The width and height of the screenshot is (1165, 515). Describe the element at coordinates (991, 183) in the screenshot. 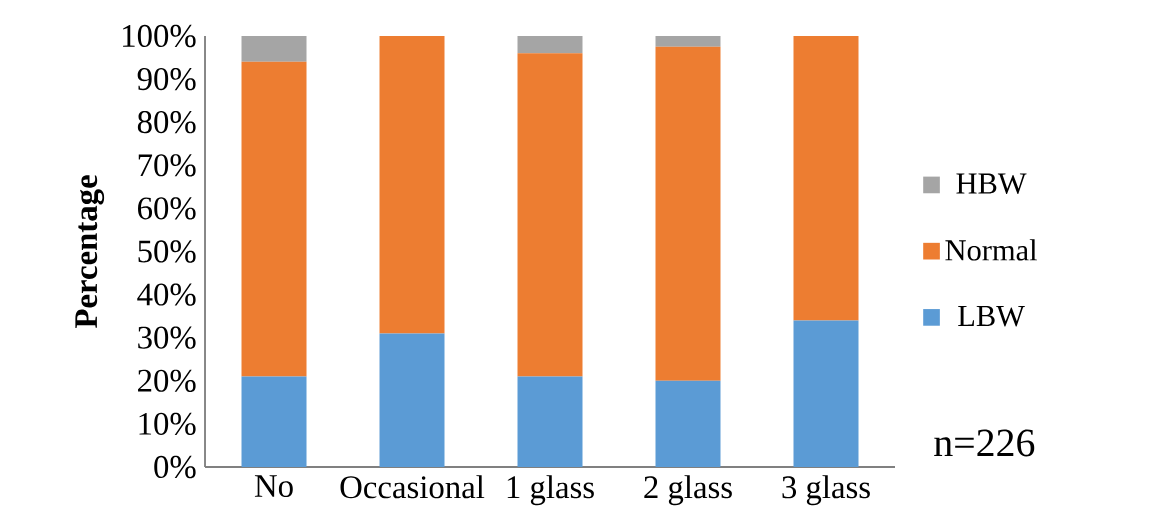

I see `legend-label: HBW` at that location.